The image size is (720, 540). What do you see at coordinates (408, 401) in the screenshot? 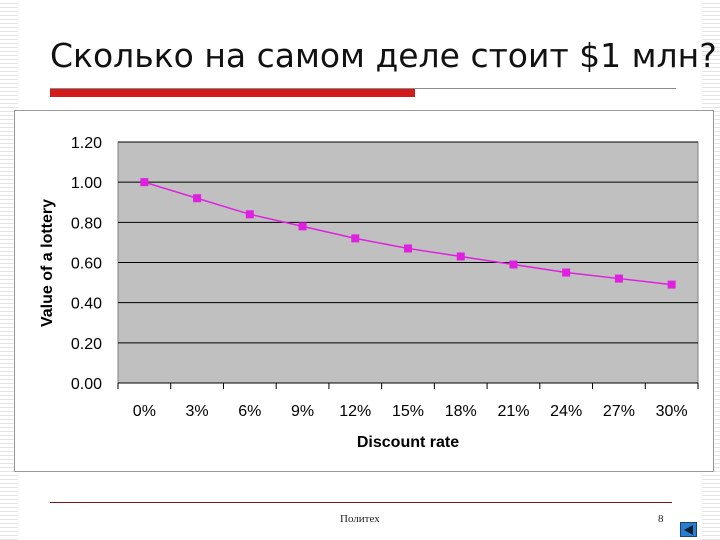
I see `x-axis-ticks: 0% 3% 6% 9% 12% 15% 18% 21% 24% 27% 30%` at bounding box center [408, 401].